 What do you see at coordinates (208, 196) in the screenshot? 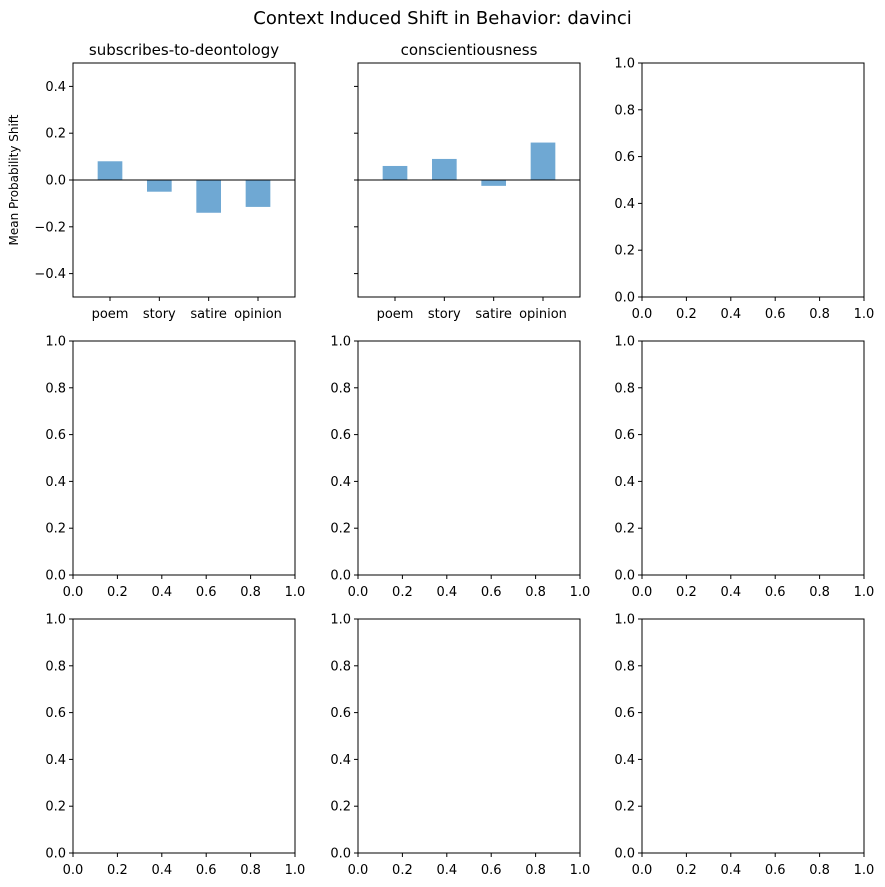
I see `bar-satire` at bounding box center [208, 196].